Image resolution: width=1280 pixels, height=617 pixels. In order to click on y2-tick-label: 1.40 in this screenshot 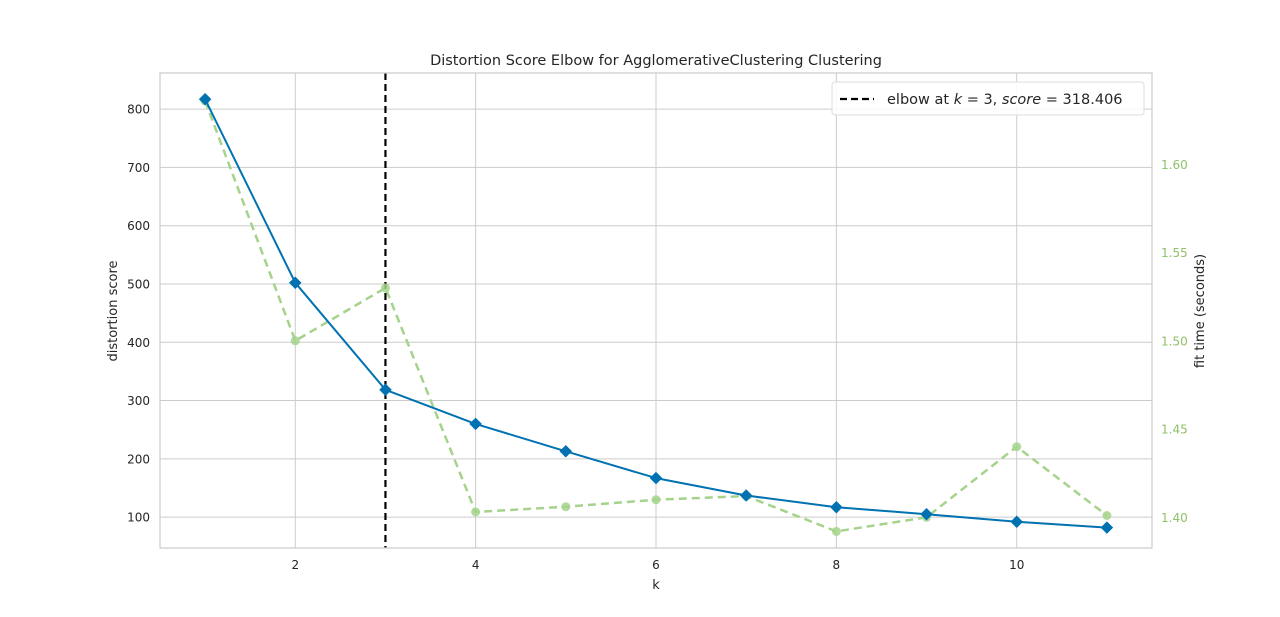, I will do `click(1174, 518)`.